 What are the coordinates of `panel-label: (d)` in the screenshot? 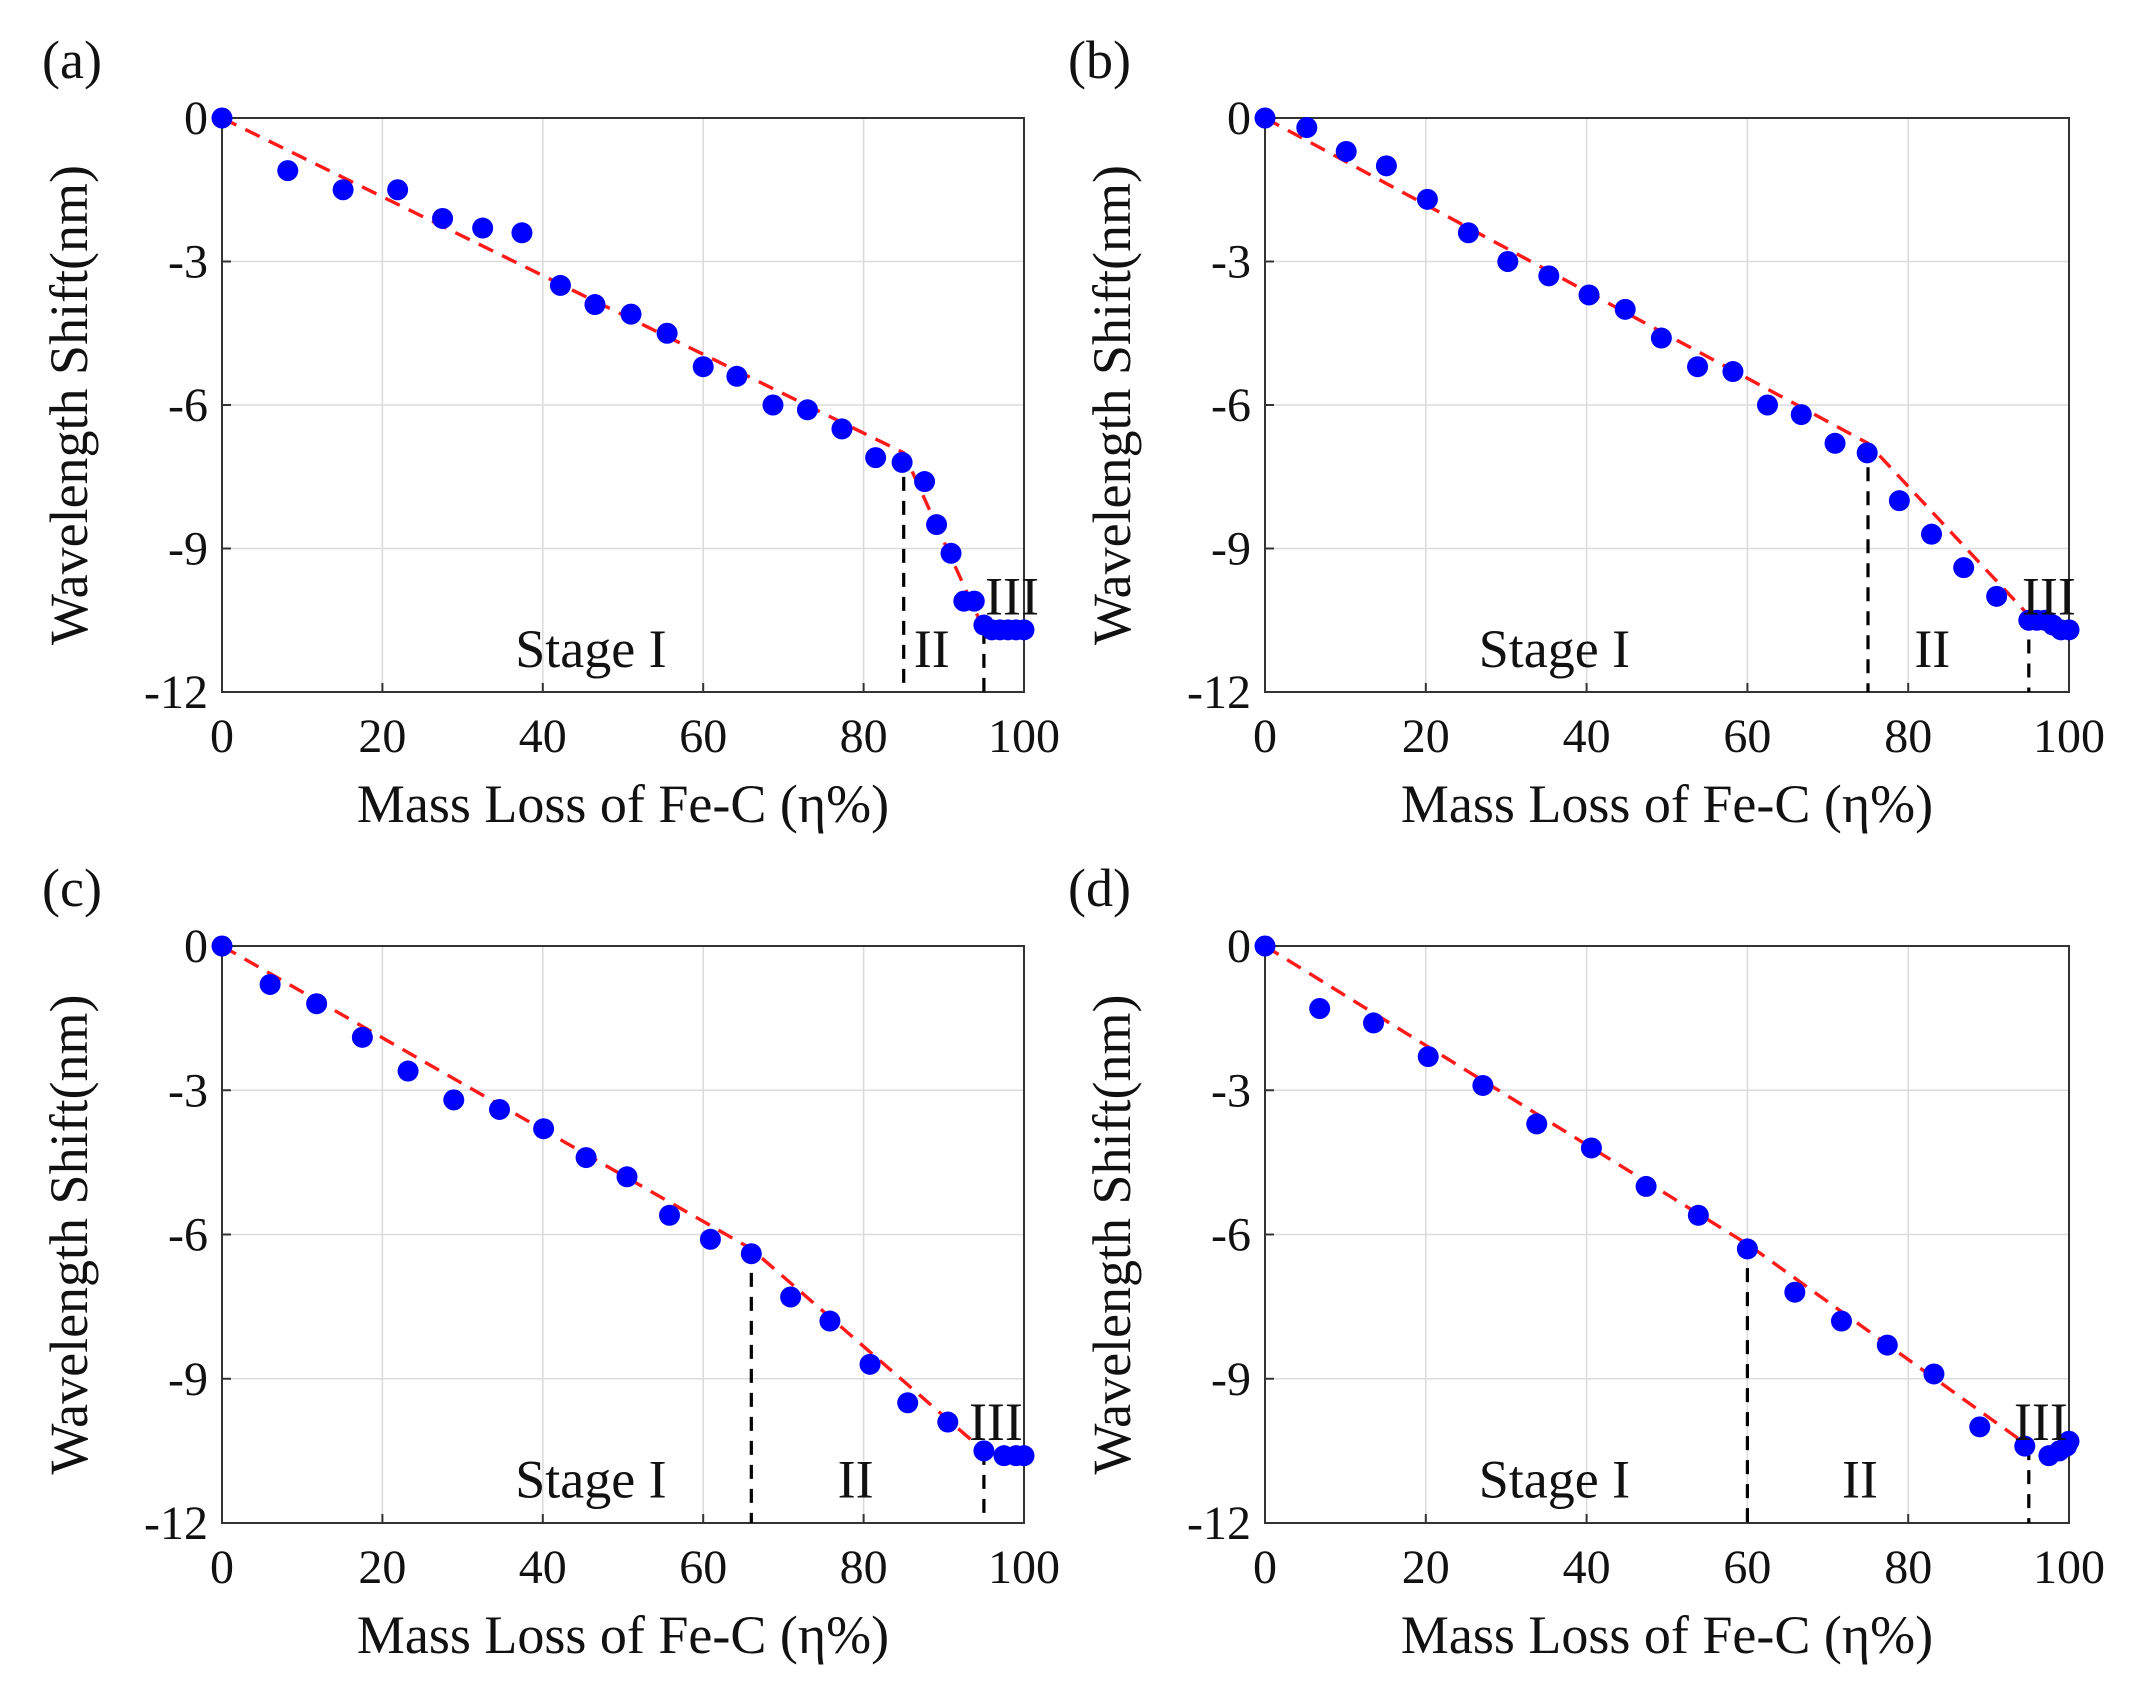 It's located at (1099, 888).